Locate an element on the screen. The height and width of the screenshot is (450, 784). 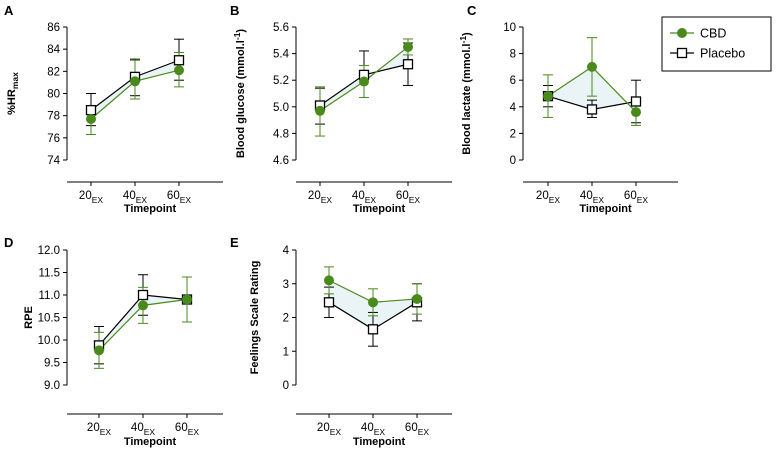
y-axis-label: Feelings Scale Rating is located at coordinates (255, 318).